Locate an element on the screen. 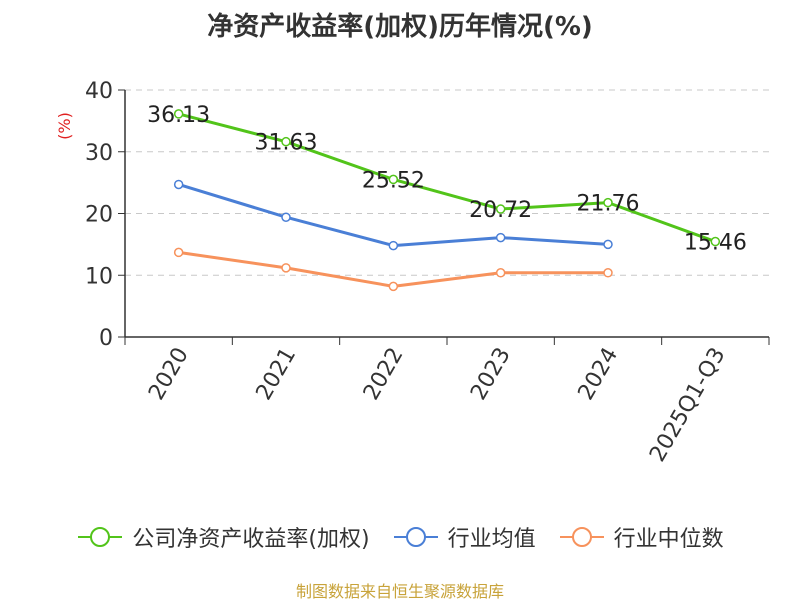 Image resolution: width=800 pixels, height=602 pixels. x-tick-label: 2025Q1-Q3 is located at coordinates (687, 405).